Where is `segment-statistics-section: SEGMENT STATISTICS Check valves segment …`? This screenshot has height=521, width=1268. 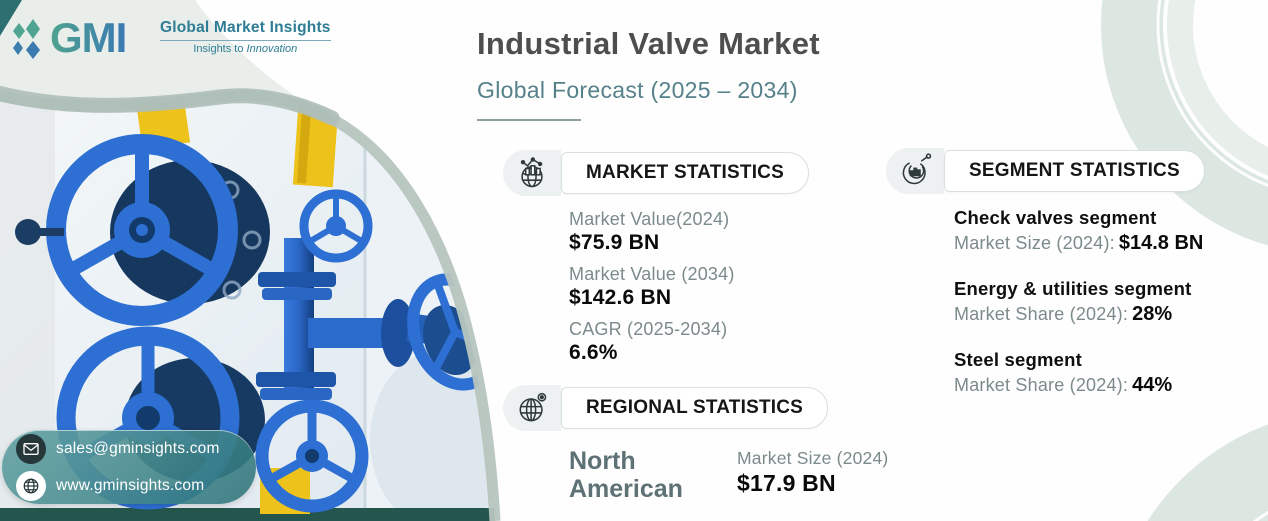 segment-statistics-section: SEGMENT STATISTICS Check valves segment … is located at coordinates (1045, 284).